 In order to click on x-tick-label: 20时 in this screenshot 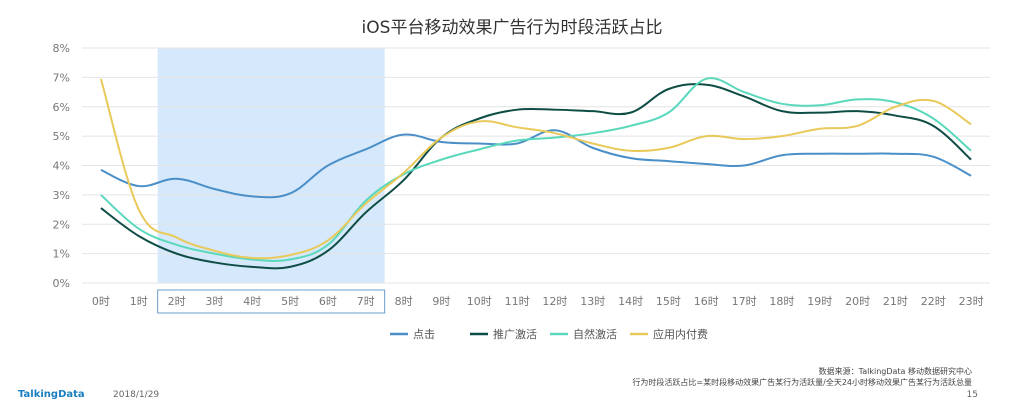, I will do `click(857, 301)`.